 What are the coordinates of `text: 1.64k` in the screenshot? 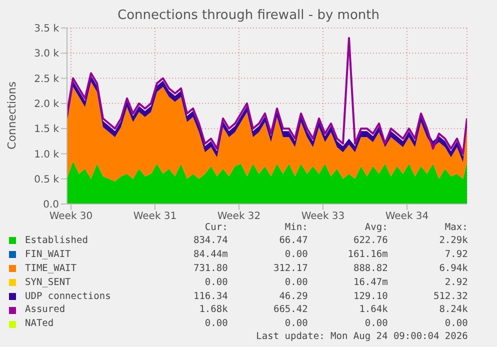 It's located at (373, 310).